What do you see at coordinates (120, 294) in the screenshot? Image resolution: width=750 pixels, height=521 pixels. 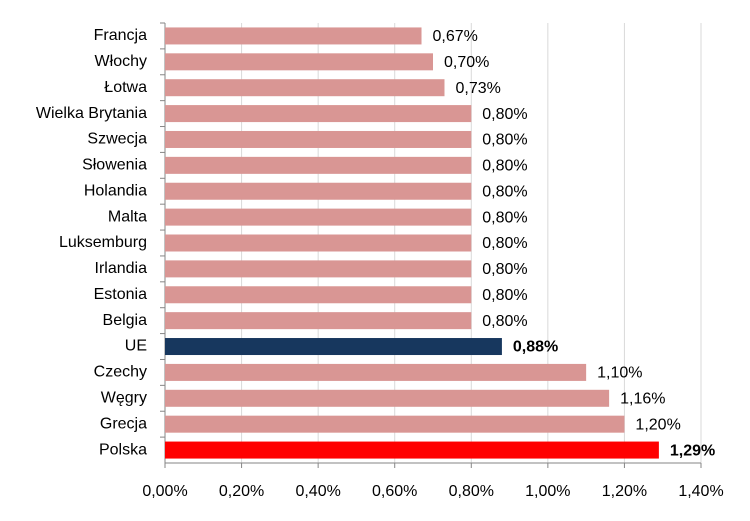 I see `y-tick-label: Estonia` at bounding box center [120, 294].